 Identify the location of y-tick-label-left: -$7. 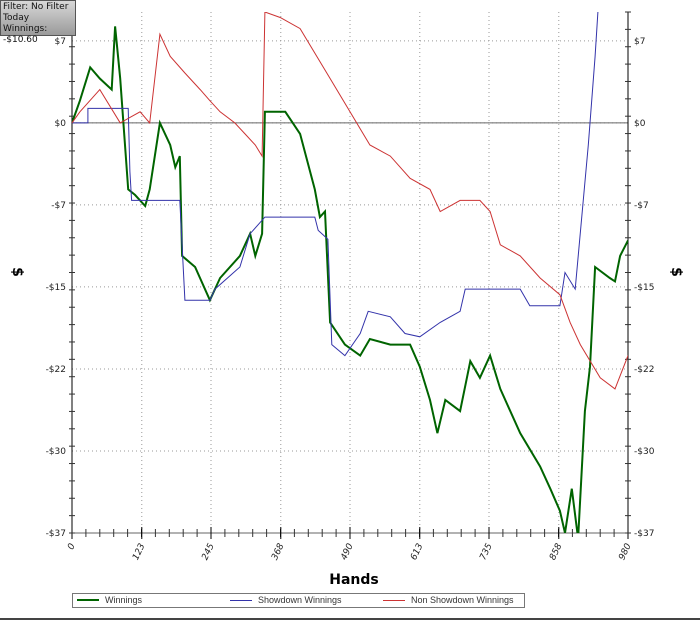
(58, 206).